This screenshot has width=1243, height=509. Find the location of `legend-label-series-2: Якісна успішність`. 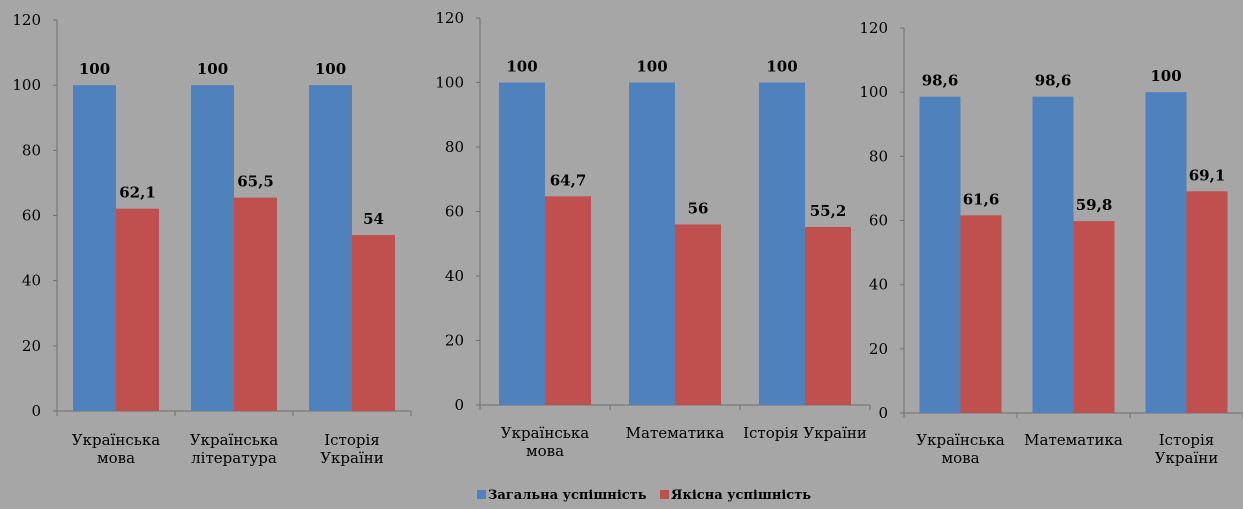

legend-label-series-2: Якісна успішність is located at coordinates (741, 495).